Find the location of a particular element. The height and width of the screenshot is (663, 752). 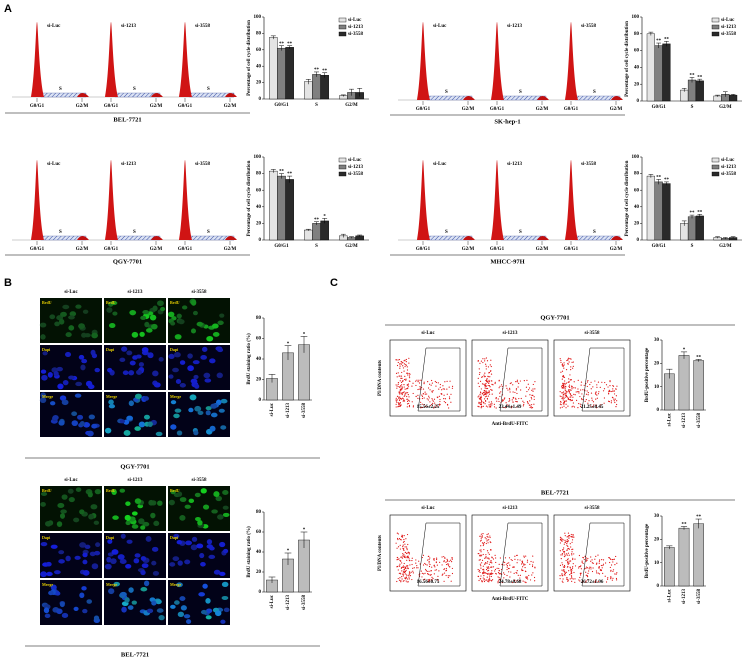

gate is located at coordinates (603, 379).